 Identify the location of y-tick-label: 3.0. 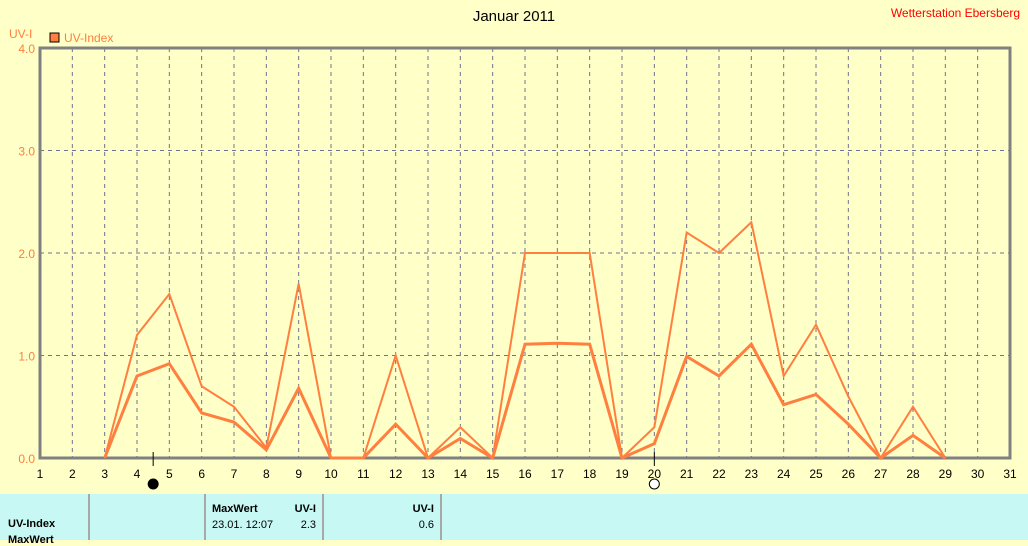
(26, 152).